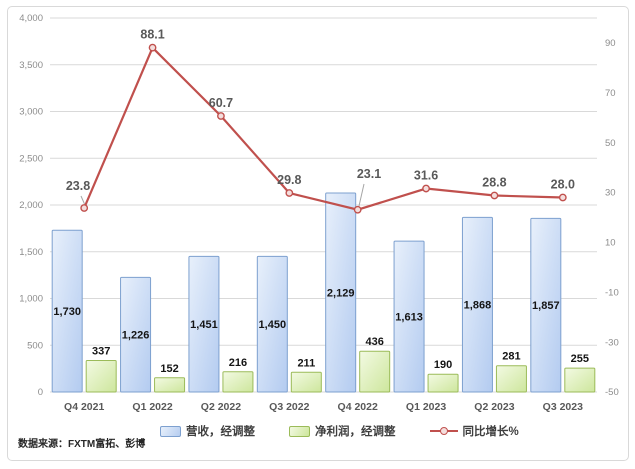 The width and height of the screenshot is (635, 469). I want to click on right-axis-tick: -30, so click(612, 342).